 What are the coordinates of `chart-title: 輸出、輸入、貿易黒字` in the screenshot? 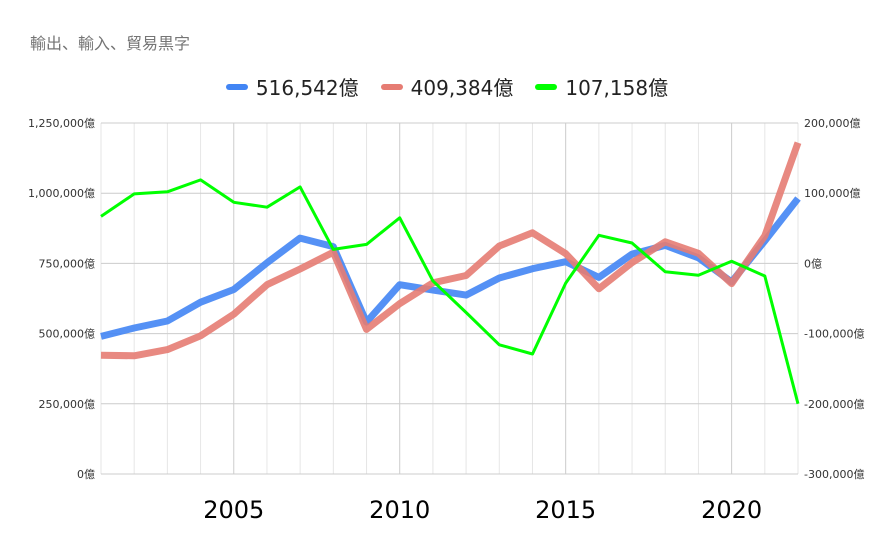 It's located at (110, 43).